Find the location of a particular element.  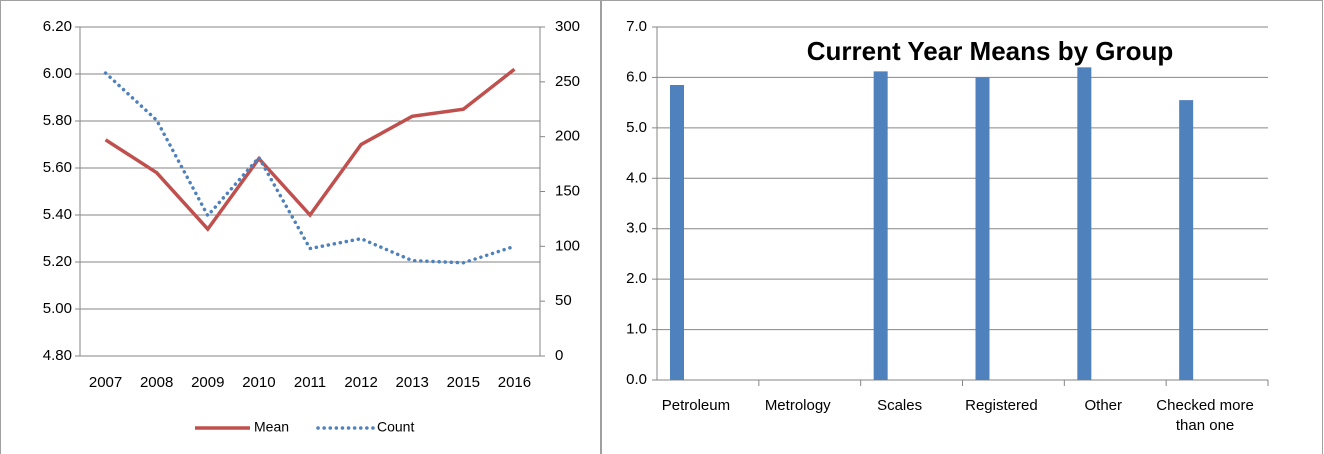

y-tick-label: 5.0 is located at coordinates (636, 127).